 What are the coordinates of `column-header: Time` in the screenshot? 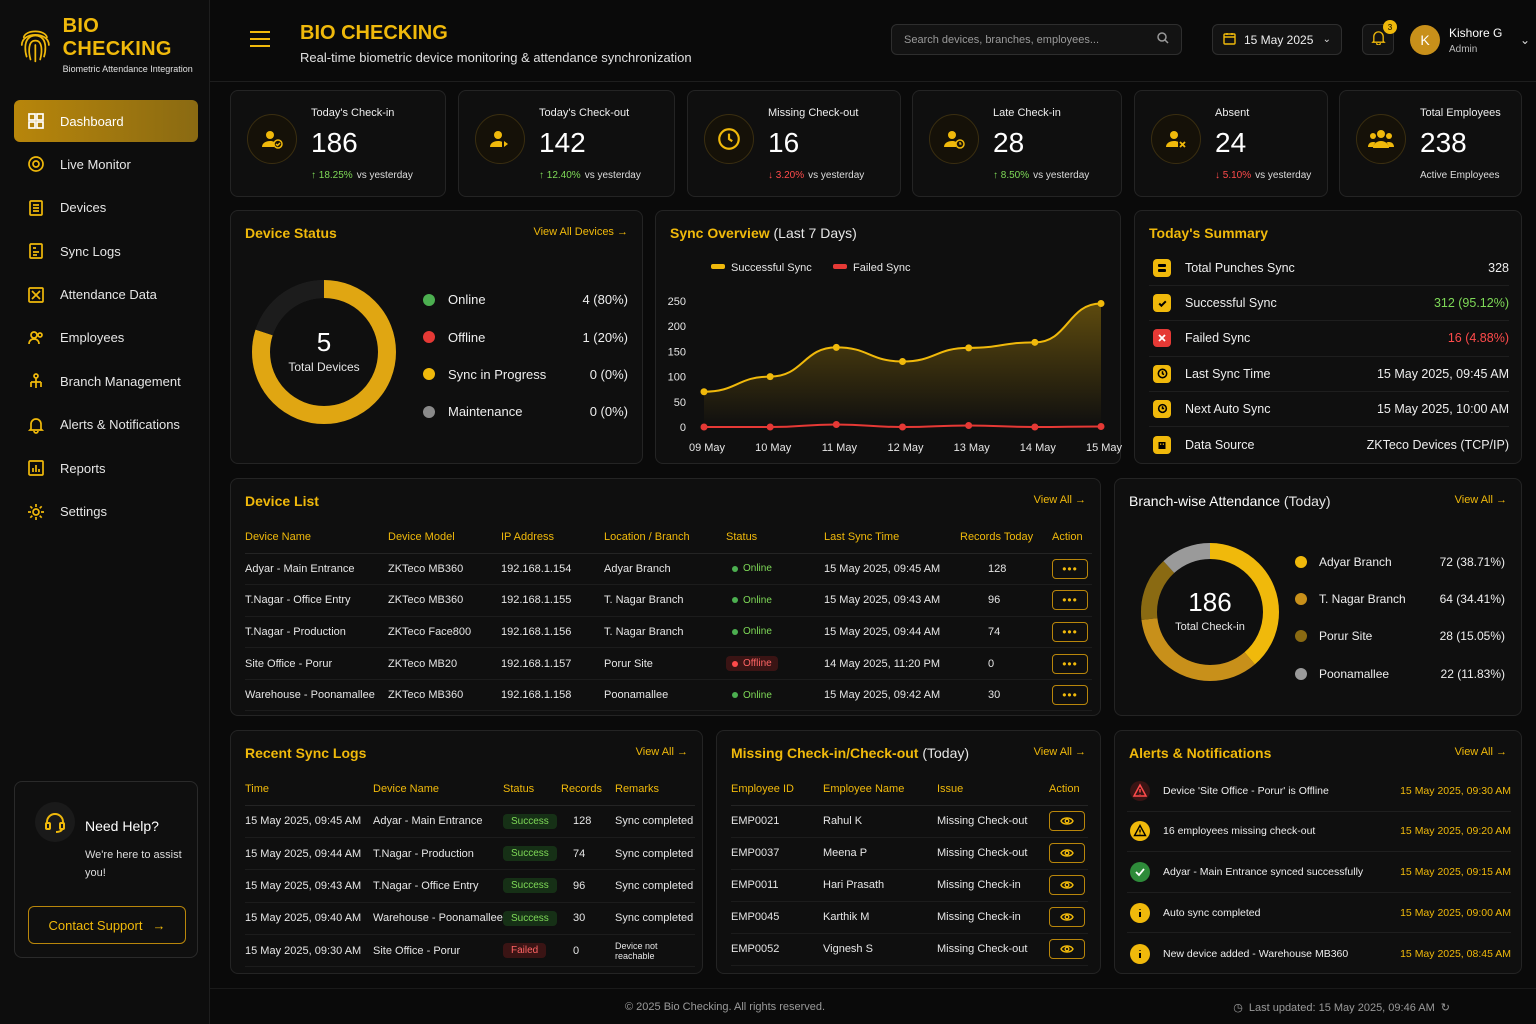 It's located at (309, 789).